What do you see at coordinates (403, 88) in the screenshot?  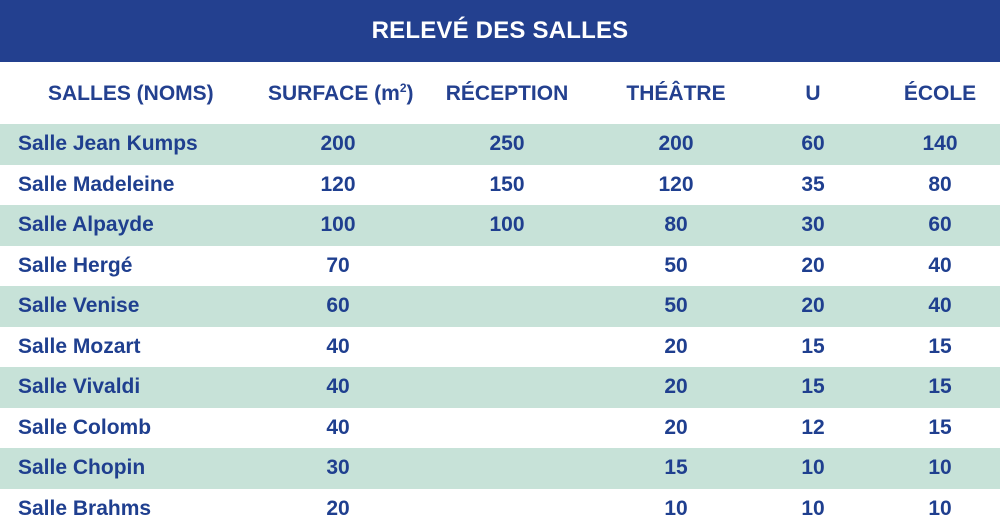 I see `header-surface-superscript: 2` at bounding box center [403, 88].